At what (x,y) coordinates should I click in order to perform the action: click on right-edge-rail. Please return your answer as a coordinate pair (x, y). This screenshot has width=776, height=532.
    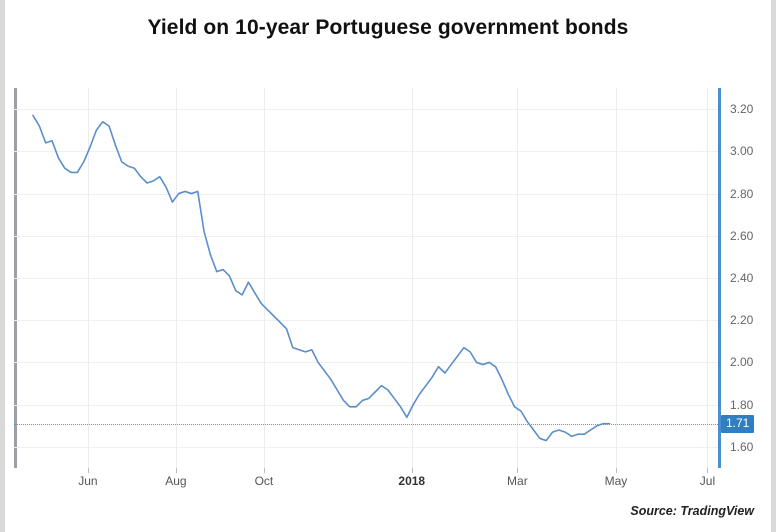
    Looking at the image, I should click on (773, 266).